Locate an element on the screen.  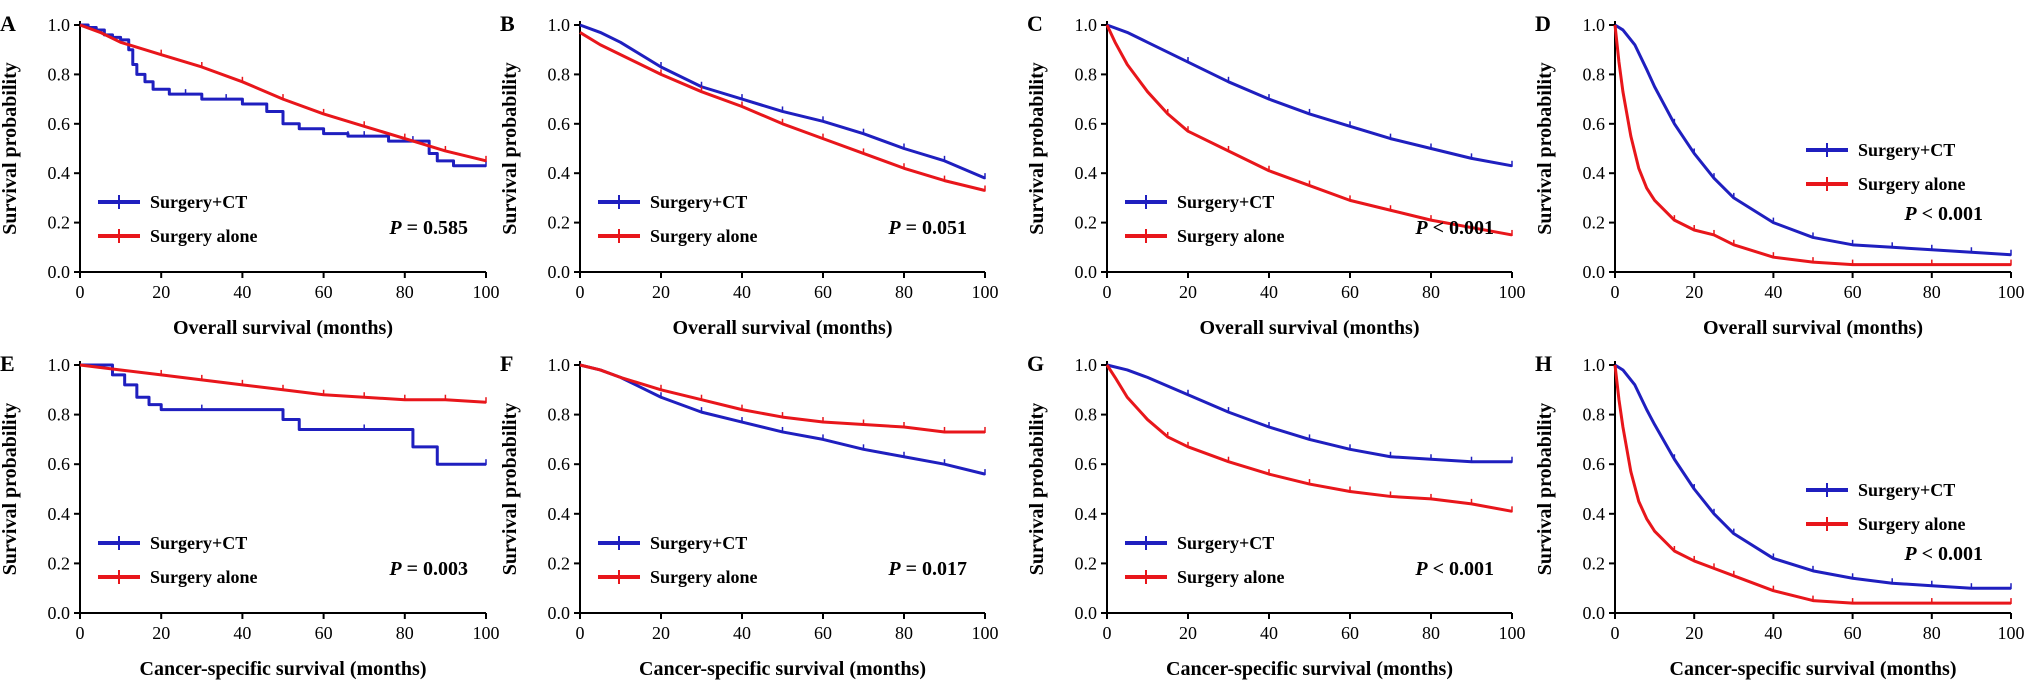
p-value: P = 0.017 is located at coordinates (927, 569).